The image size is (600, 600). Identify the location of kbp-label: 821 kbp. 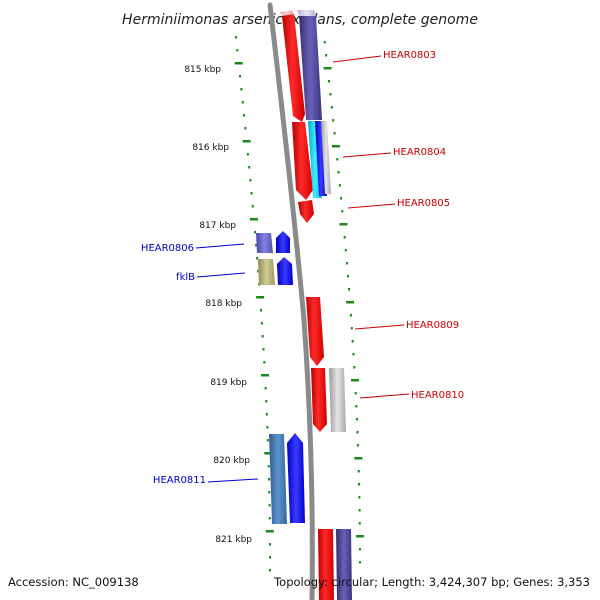
(233, 540).